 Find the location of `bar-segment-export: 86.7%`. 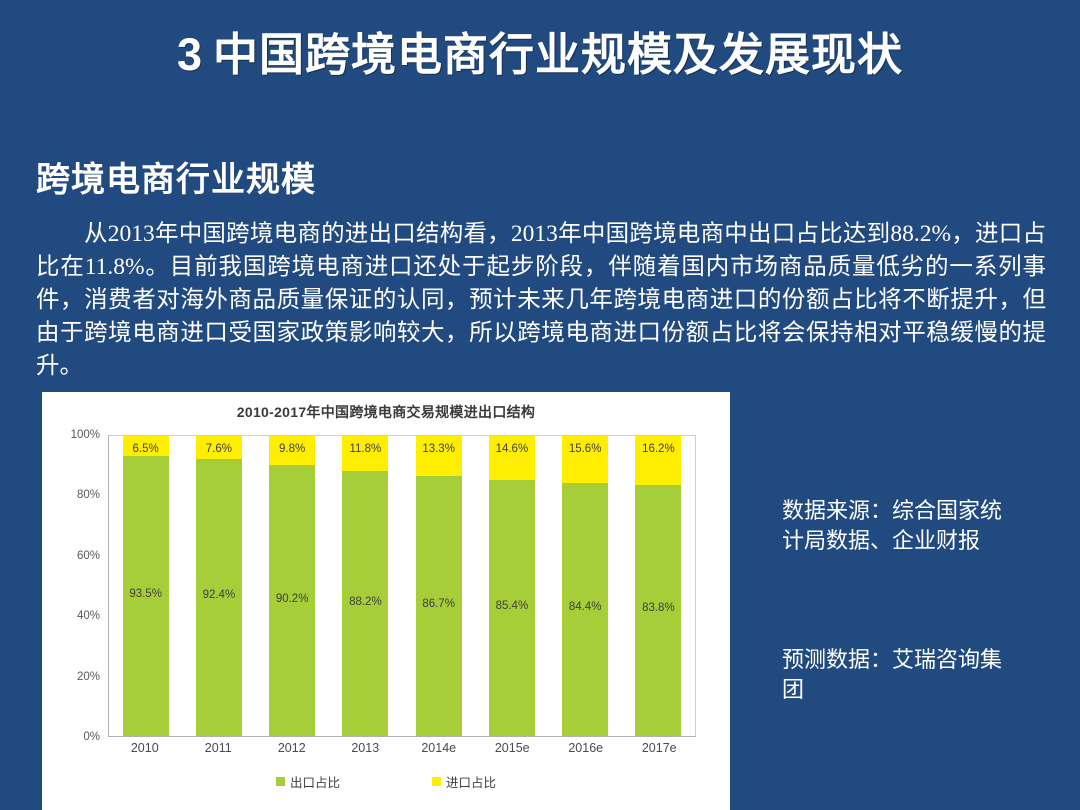

bar-segment-export: 86.7% is located at coordinates (438, 605).